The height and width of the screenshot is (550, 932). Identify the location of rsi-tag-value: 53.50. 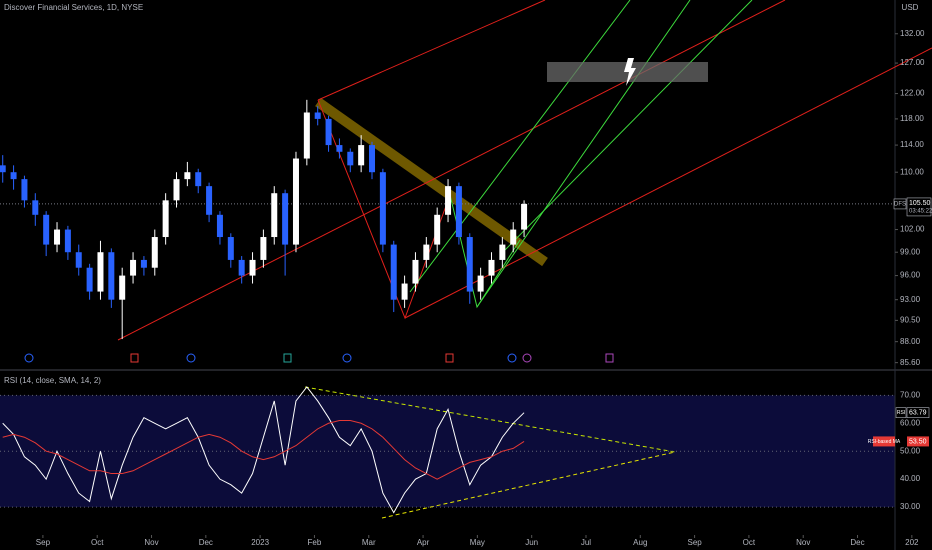
(918, 441).